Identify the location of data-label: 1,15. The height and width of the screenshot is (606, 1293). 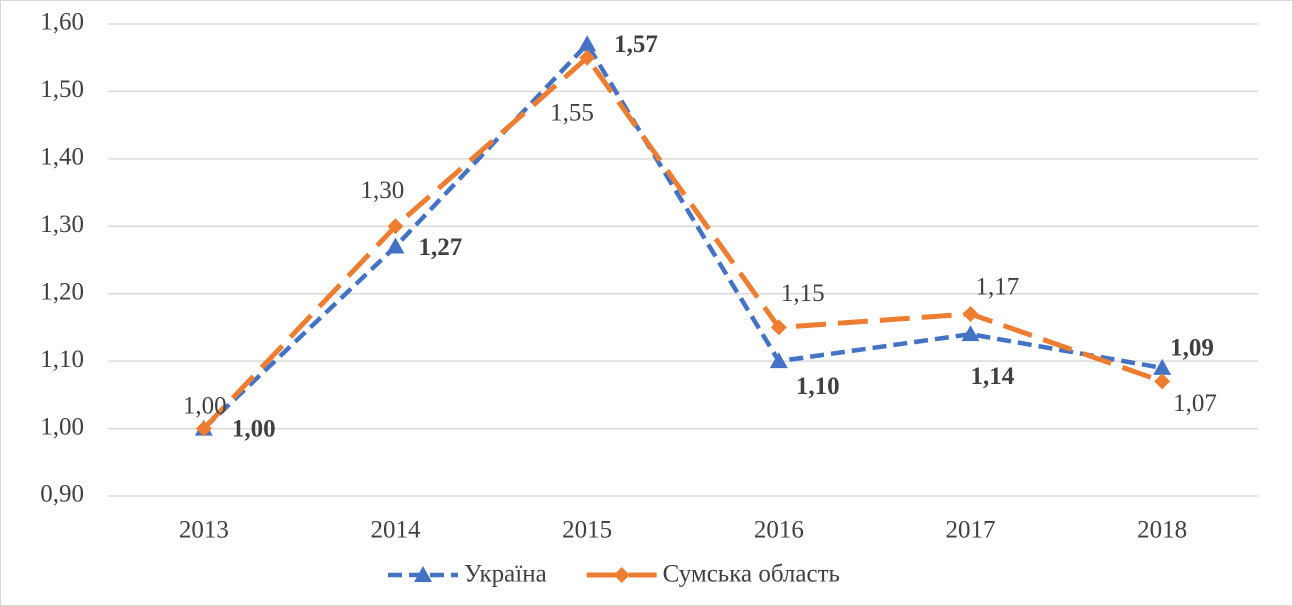
(803, 293).